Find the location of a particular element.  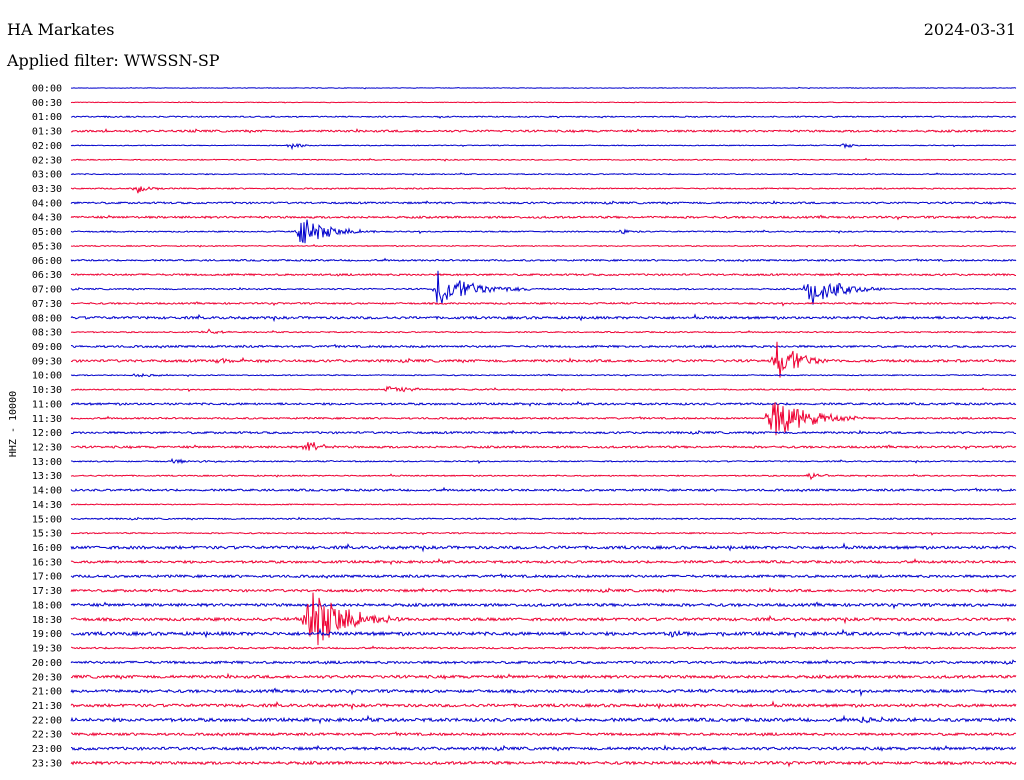

time-tick-label: 22:00 is located at coordinates (47, 720).